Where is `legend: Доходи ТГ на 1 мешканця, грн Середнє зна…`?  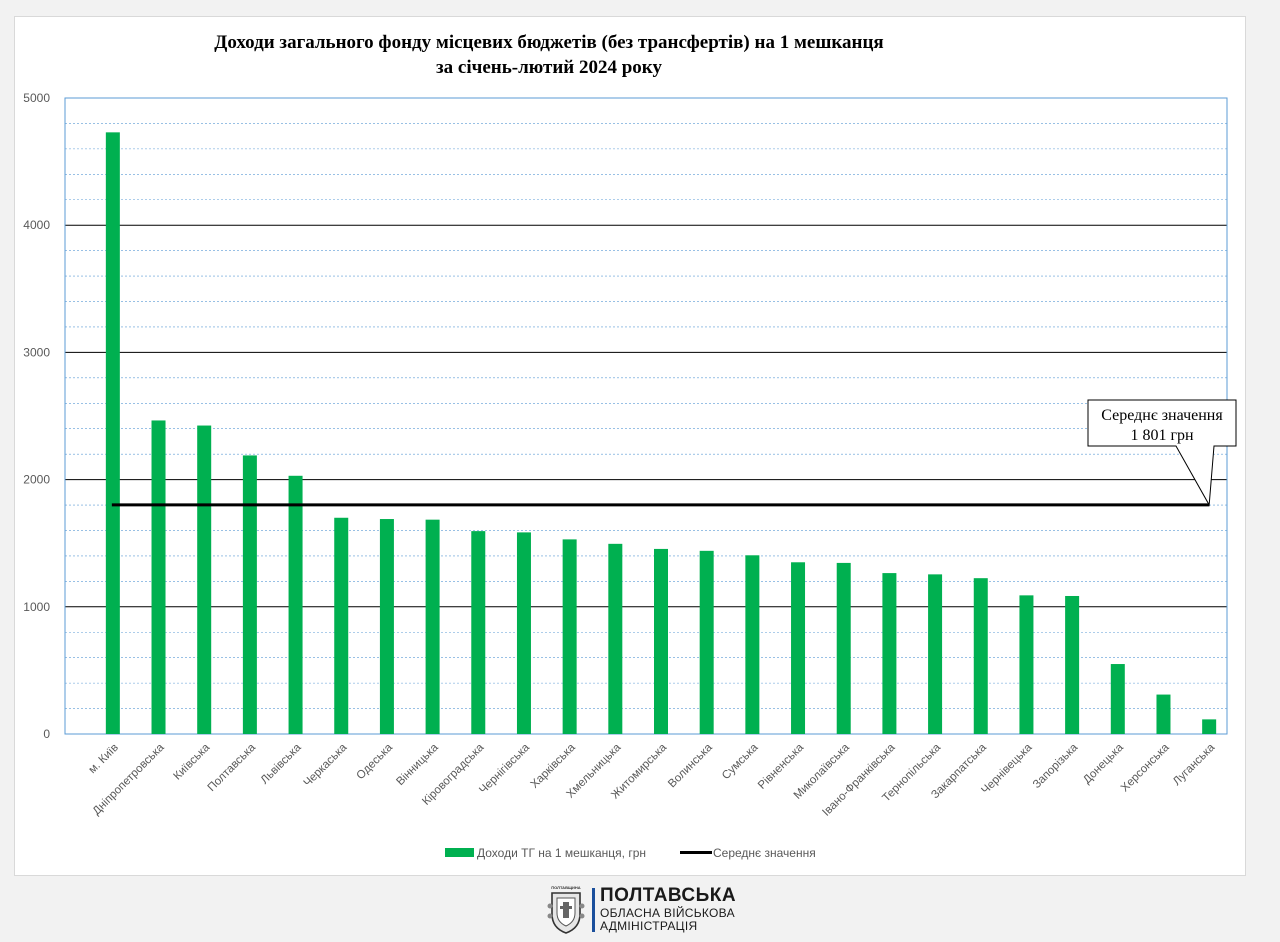
legend: Доходи ТГ на 1 мешканця, грн Середнє зна… is located at coordinates (630, 853).